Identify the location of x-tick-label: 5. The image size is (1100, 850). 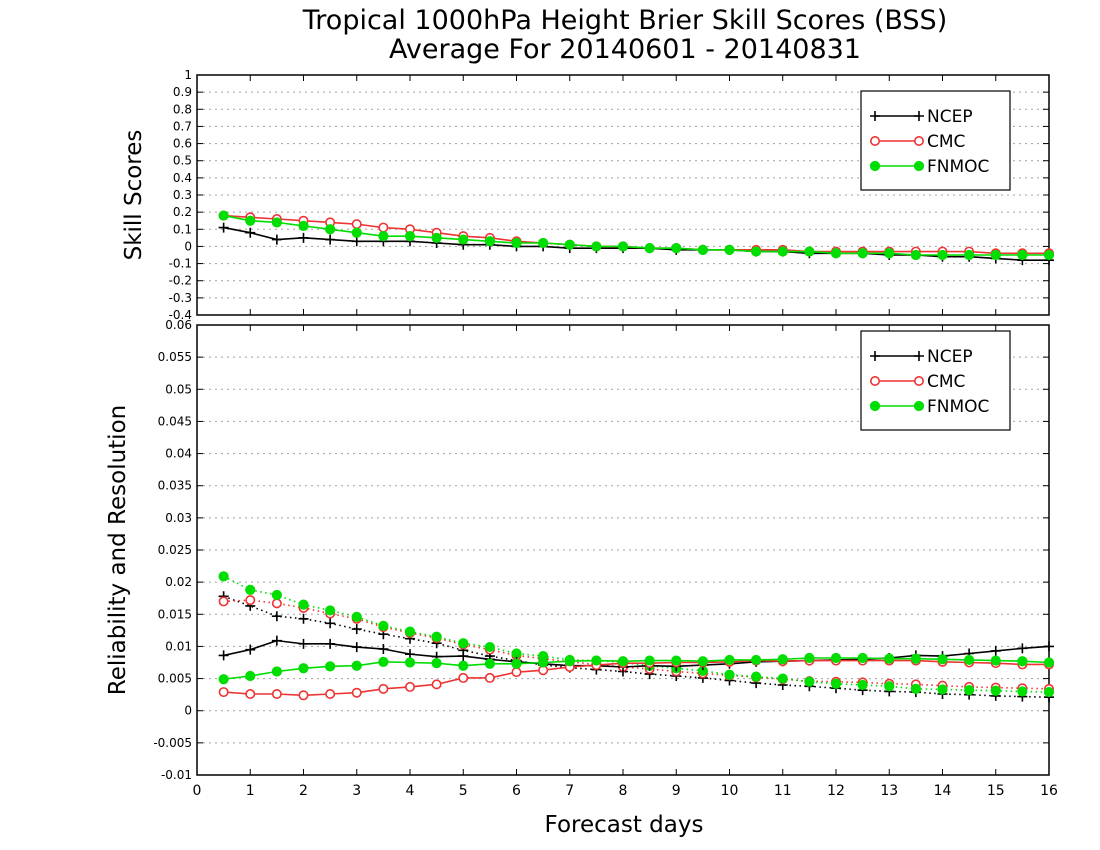
(463, 791).